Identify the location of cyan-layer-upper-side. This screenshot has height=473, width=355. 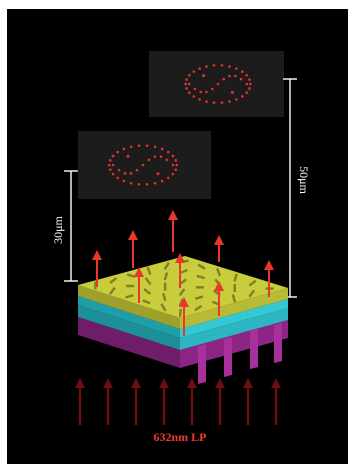
(234, 318).